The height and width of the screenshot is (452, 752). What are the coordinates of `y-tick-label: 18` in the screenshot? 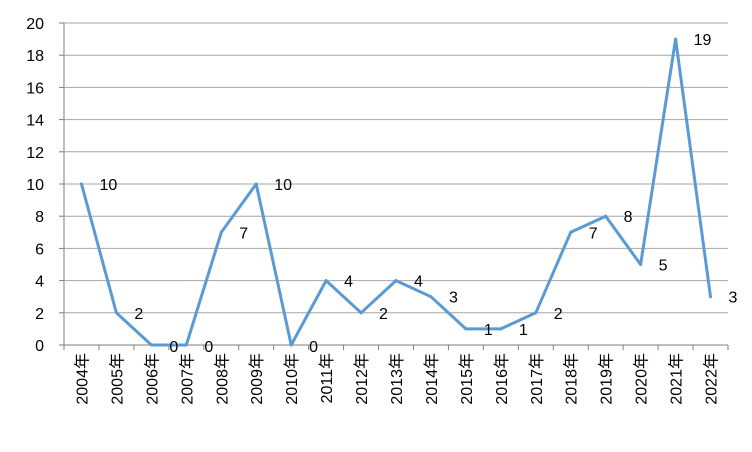 It's located at (35, 56).